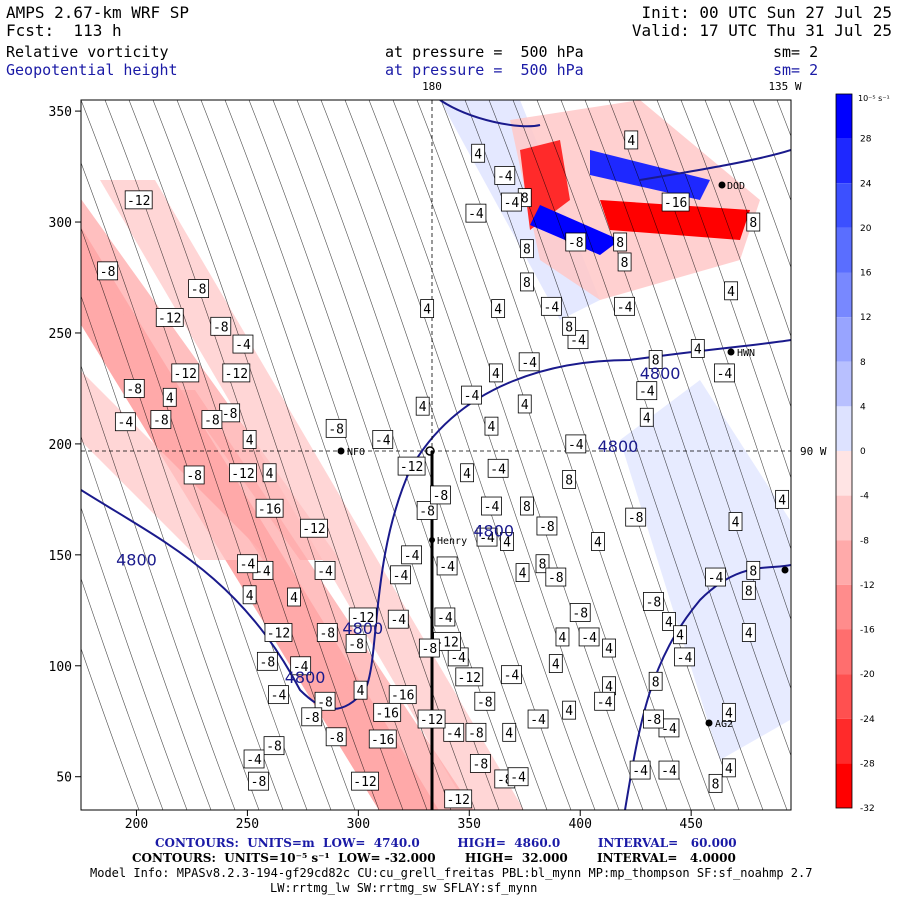 The width and height of the screenshot is (900, 900). Describe the element at coordinates (484, 52) in the screenshot. I see `field1-level: at pressure = 500 hPa` at that location.